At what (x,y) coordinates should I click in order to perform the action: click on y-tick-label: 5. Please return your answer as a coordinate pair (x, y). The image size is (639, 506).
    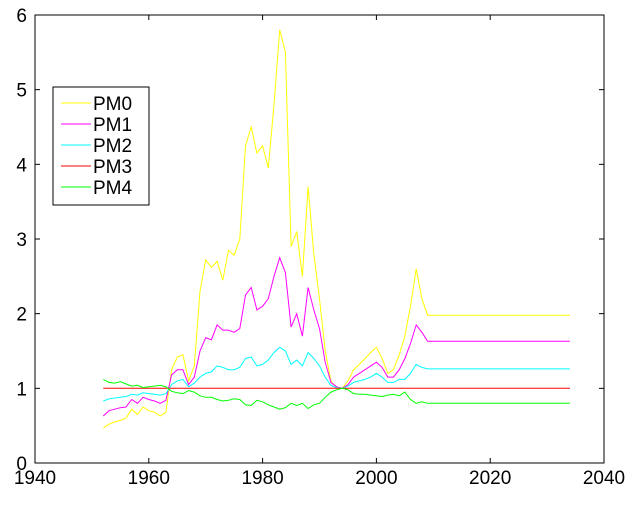
    Looking at the image, I should click on (21, 91).